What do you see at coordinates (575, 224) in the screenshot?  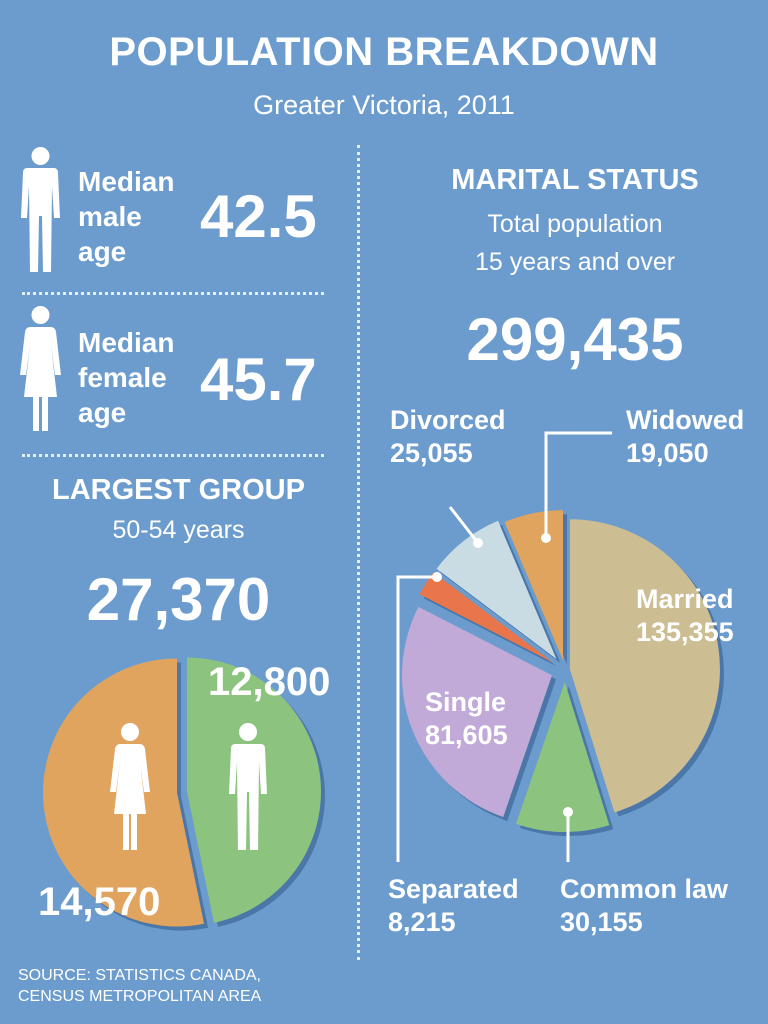 I see `marital-sub1: Total population` at bounding box center [575, 224].